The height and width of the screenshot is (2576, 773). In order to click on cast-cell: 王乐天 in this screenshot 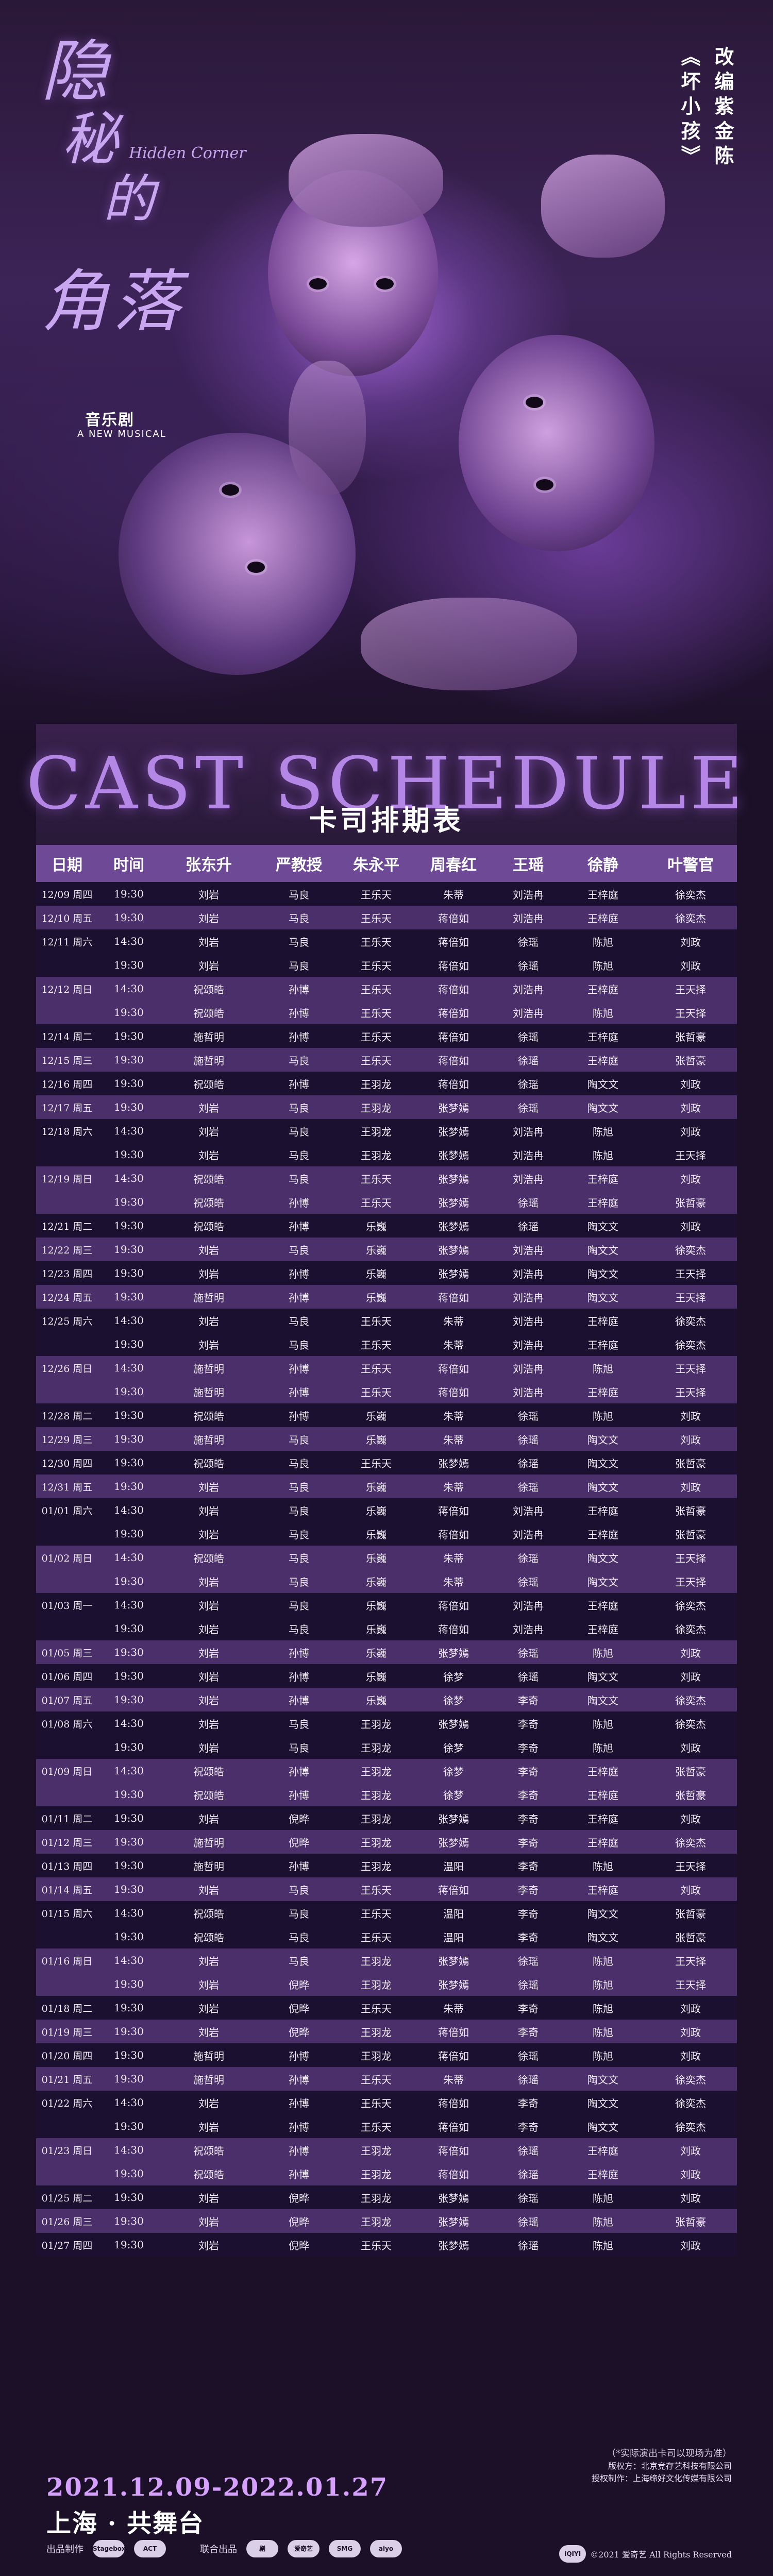, I will do `click(376, 1013)`.